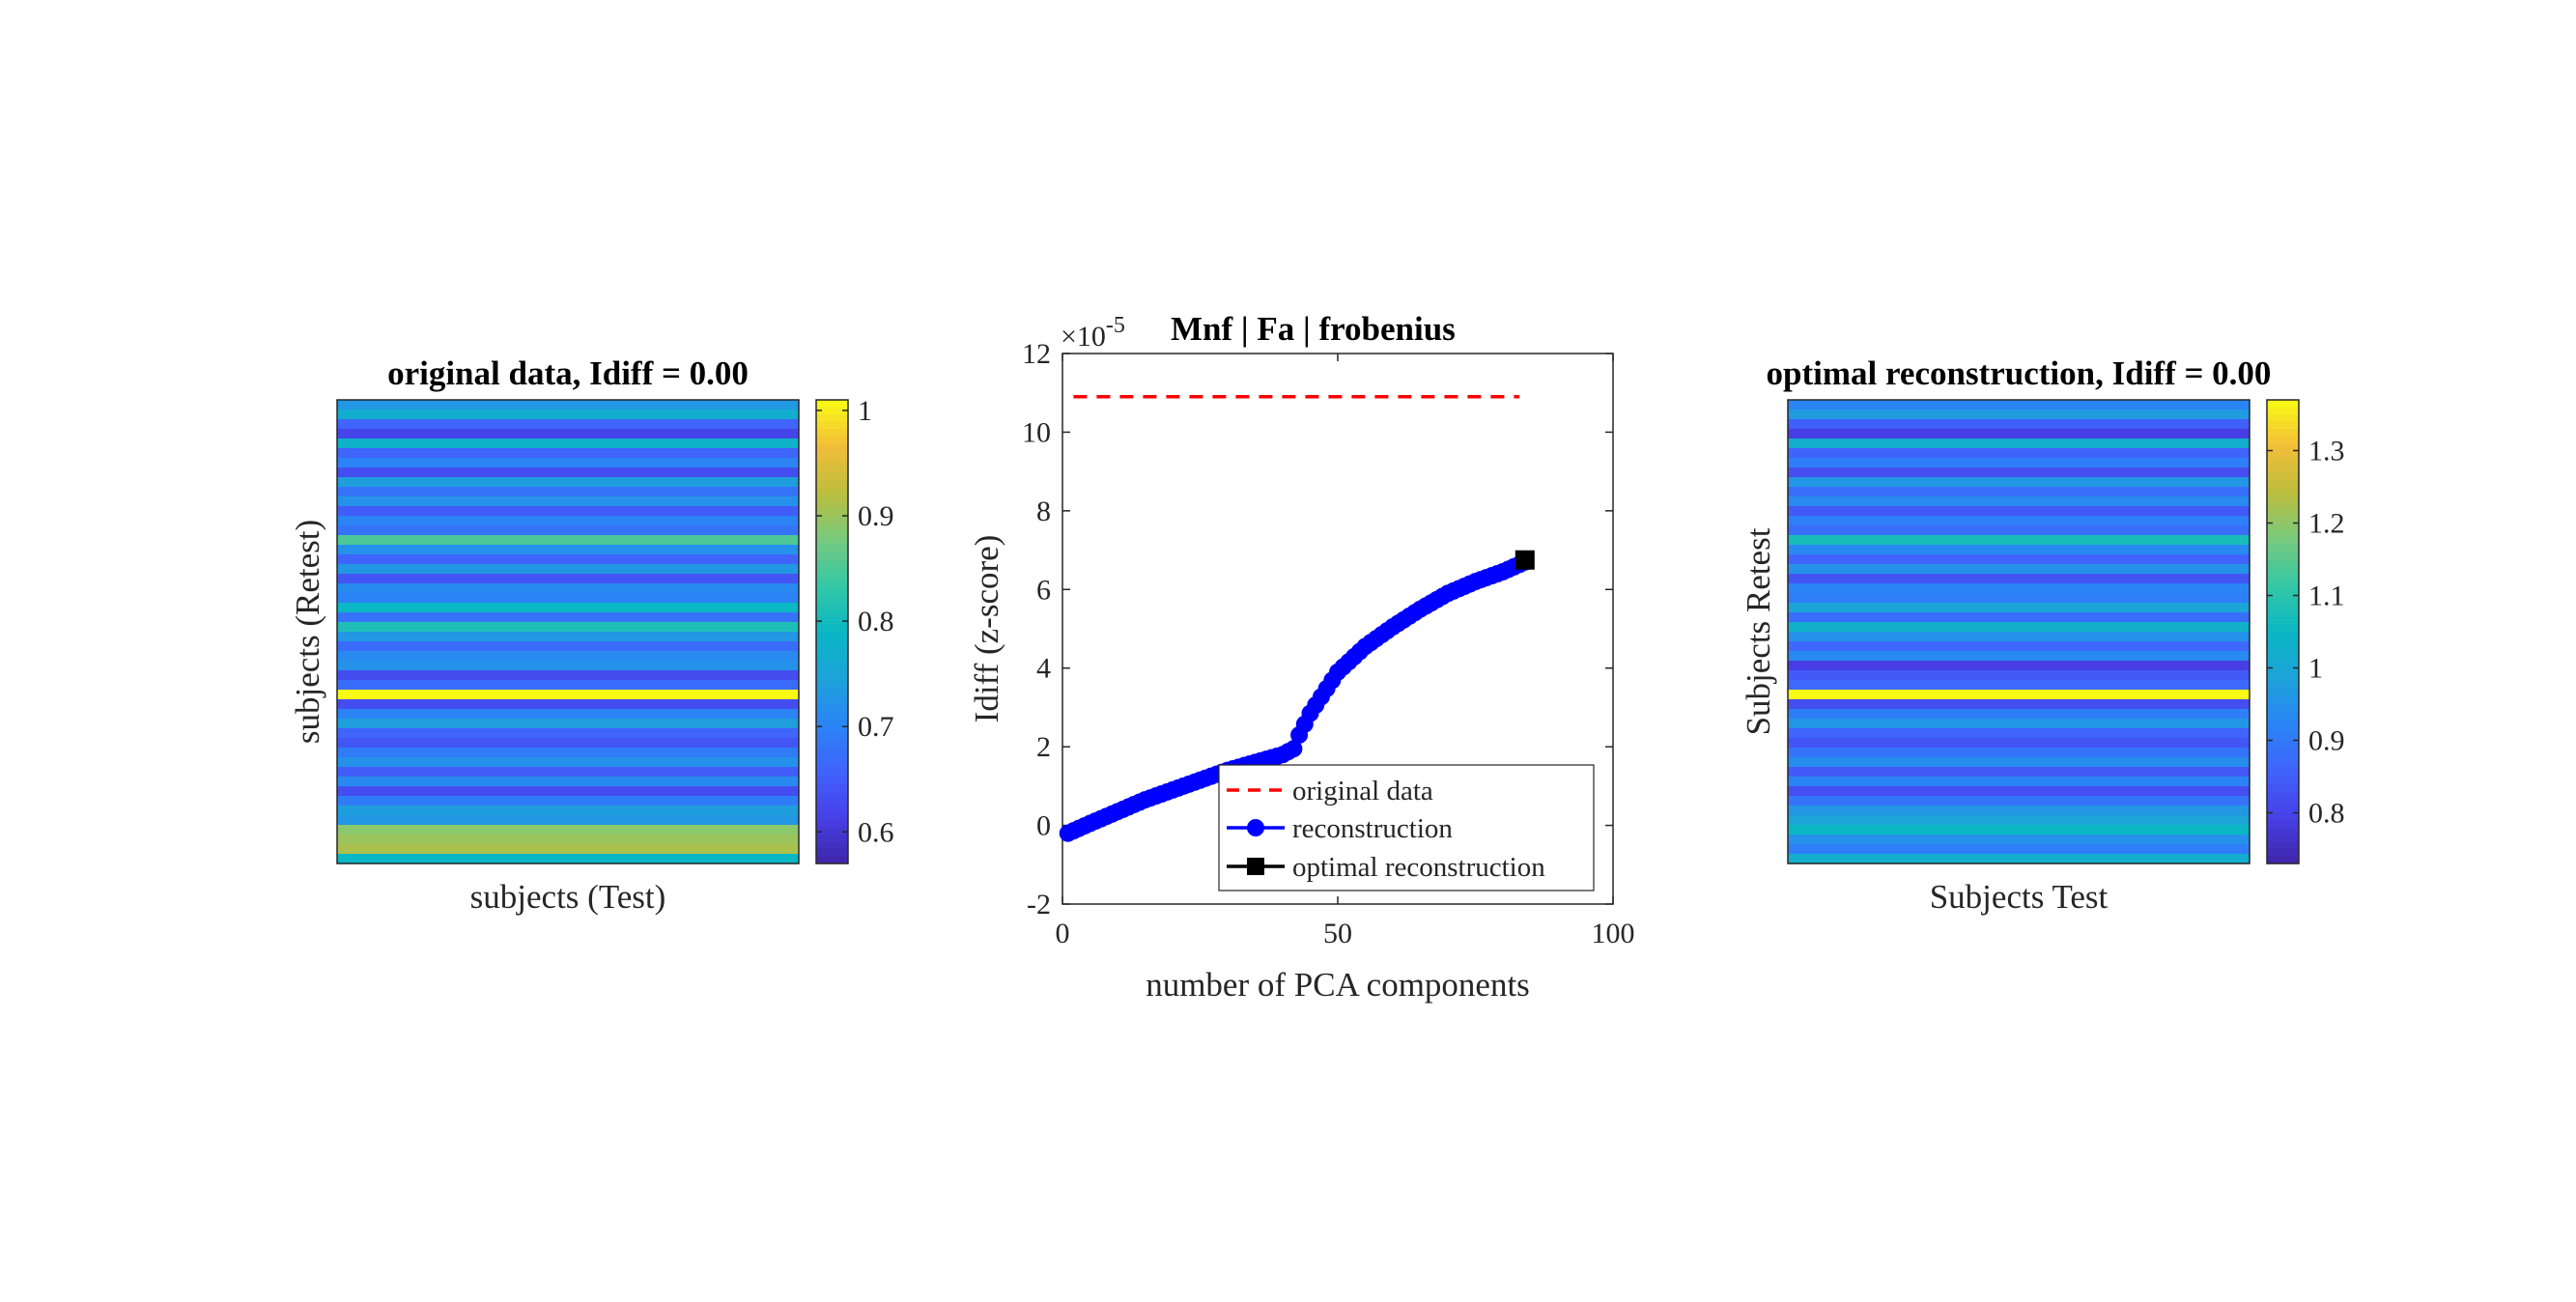  What do you see at coordinates (2326, 451) in the screenshot?
I see `heatmap-optimal-colorbar-tick-label: 1.3` at bounding box center [2326, 451].